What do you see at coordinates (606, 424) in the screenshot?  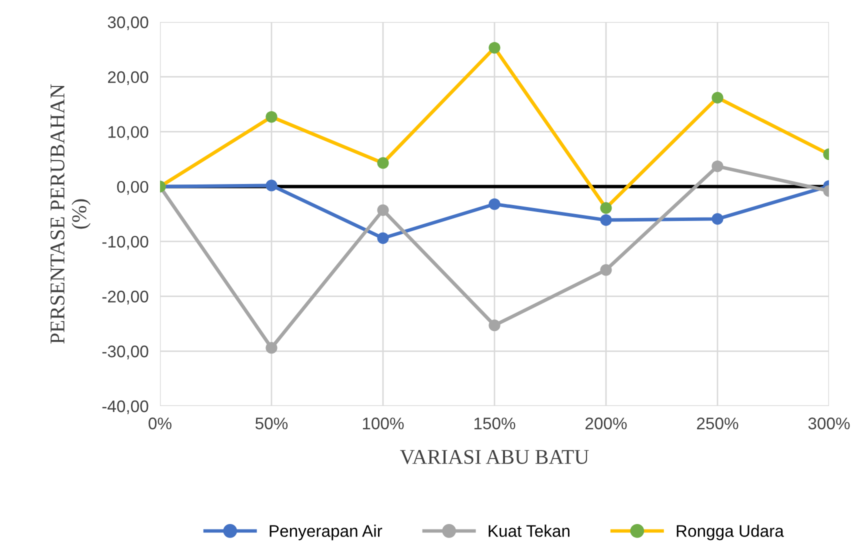 I see `x-tick-label: 200%` at bounding box center [606, 424].